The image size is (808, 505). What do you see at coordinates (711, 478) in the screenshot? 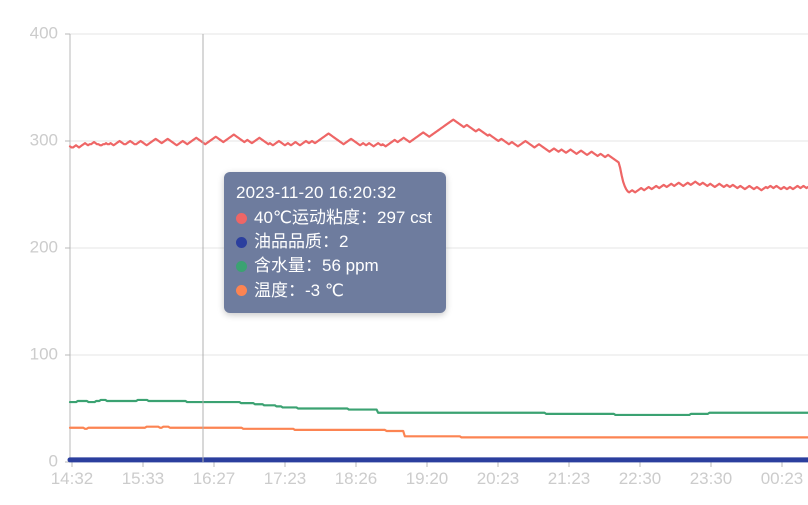
I see `x-axis-tick-label: 23:30` at bounding box center [711, 478].